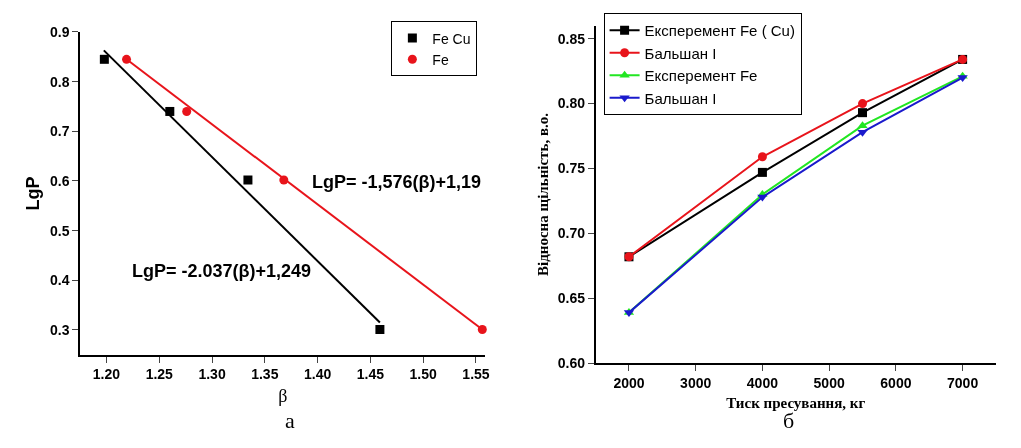 This screenshot has width=1021, height=448. What do you see at coordinates (440, 59) in the screenshot?
I see `legend-label: Fe` at bounding box center [440, 59].